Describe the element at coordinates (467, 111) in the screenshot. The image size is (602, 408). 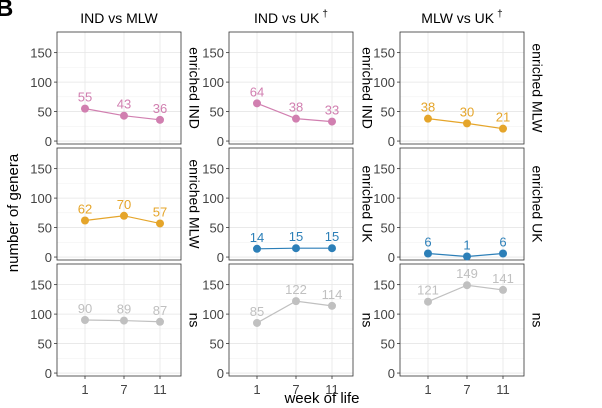
I see `data-label: 30` at that location.